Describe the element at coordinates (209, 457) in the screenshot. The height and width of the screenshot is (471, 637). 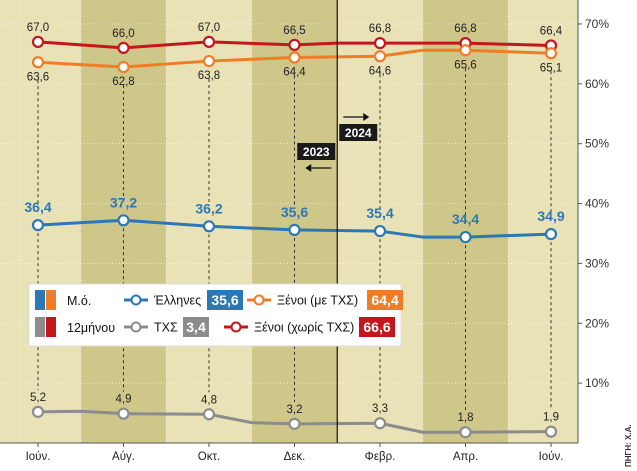
I see `x-tick-label: Οκτ.` at that location.